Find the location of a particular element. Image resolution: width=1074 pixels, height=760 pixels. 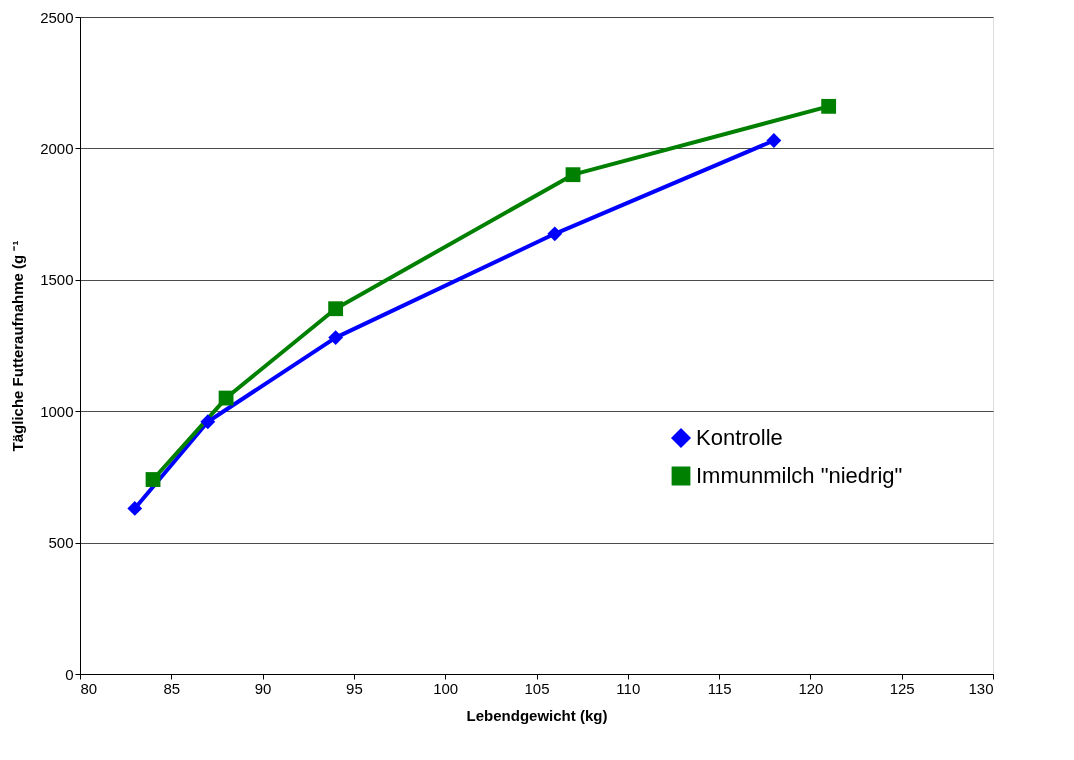

y-tick-label: 2000 is located at coordinates (57, 148).